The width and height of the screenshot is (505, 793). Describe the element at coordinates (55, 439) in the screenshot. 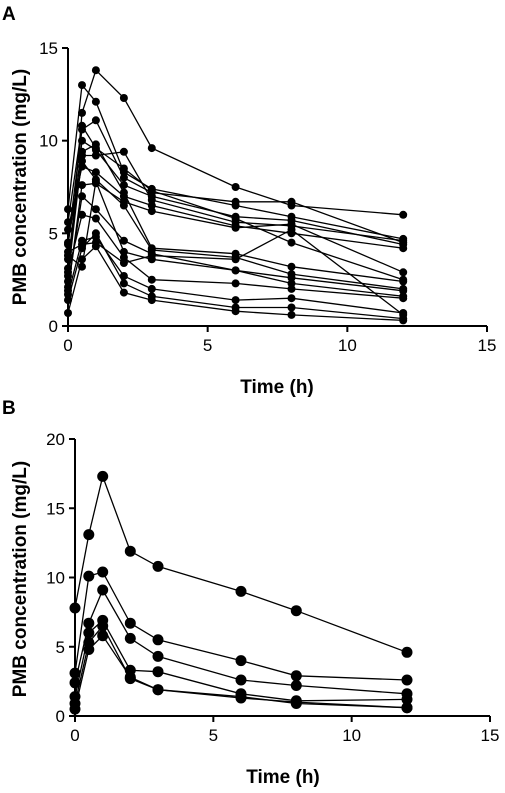

I see `y-tick-label: 20` at that location.